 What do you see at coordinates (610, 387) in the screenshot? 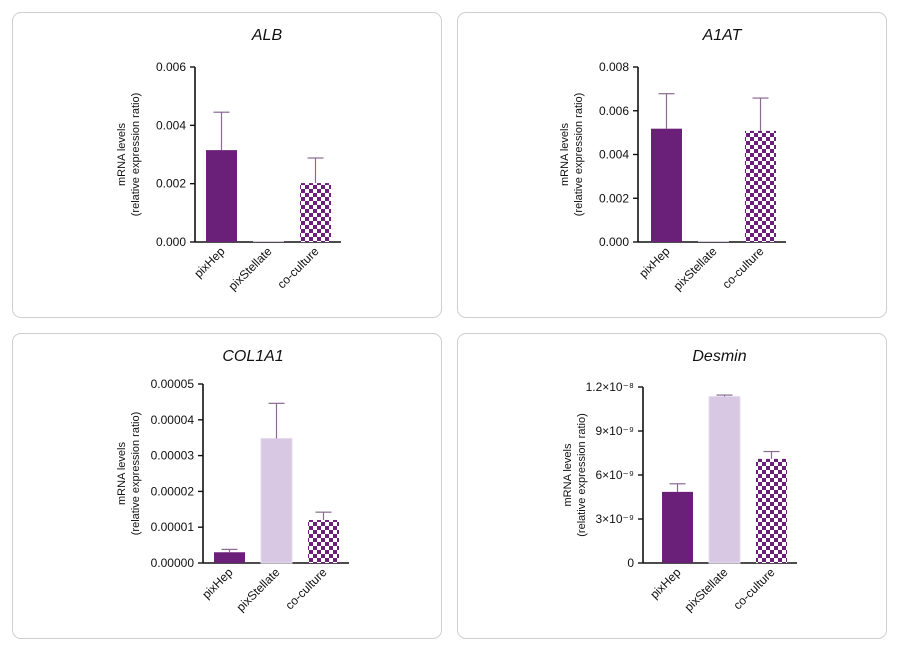
I see `y-tick-label: 1.2×10⁻⁸` at bounding box center [610, 387].